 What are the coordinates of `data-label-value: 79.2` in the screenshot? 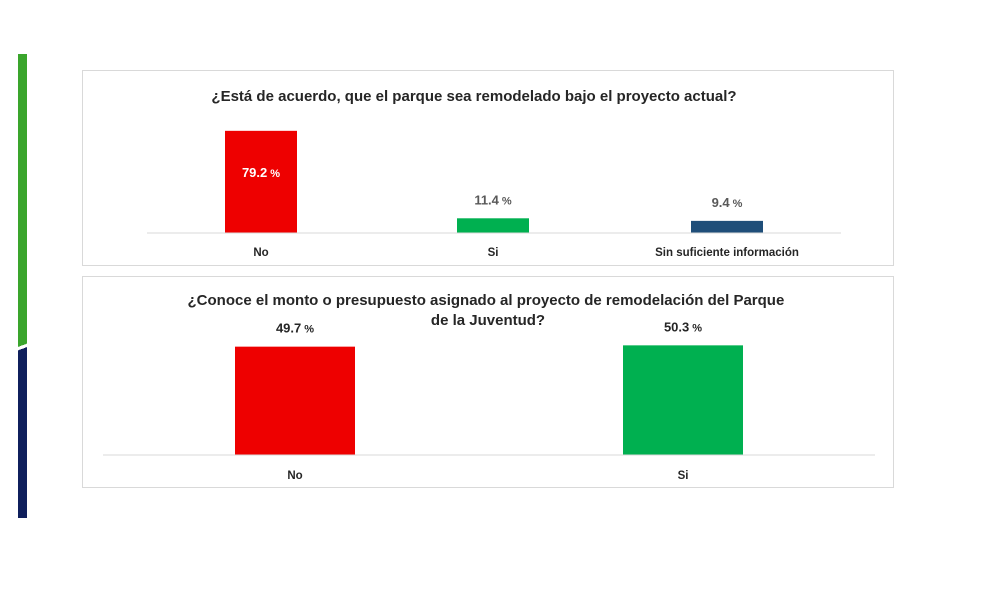 It's located at (254, 172).